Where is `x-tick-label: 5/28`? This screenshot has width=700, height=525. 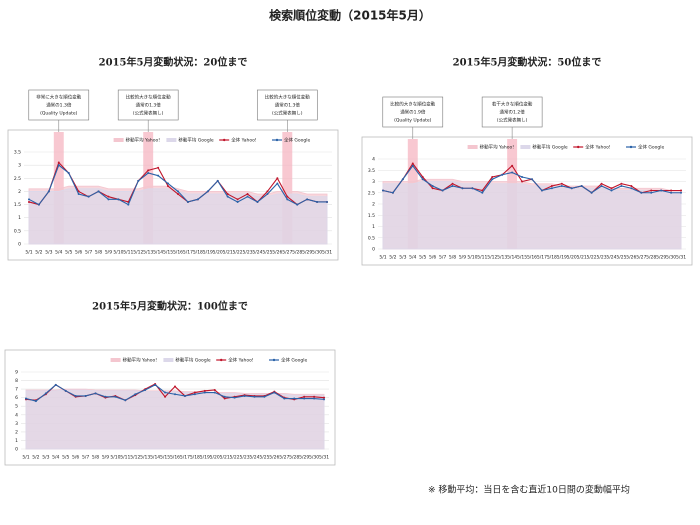
x-tick-label: 5/28 is located at coordinates (294, 458).